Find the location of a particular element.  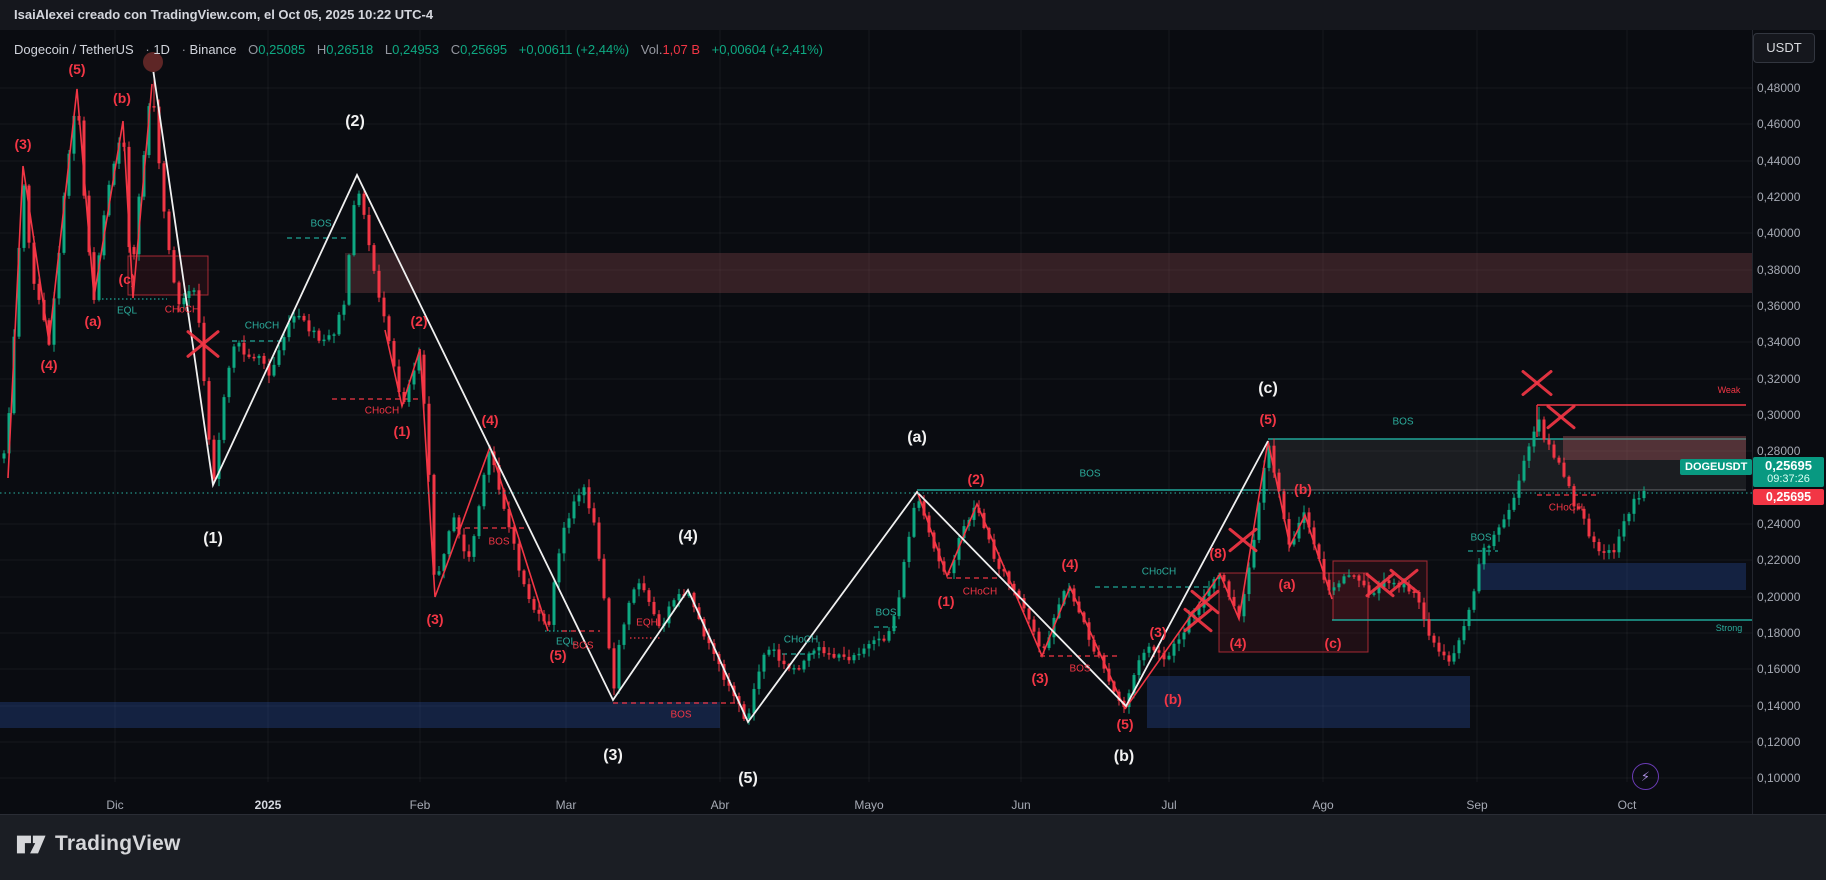

supply-band-right is located at coordinates (1654, 448).